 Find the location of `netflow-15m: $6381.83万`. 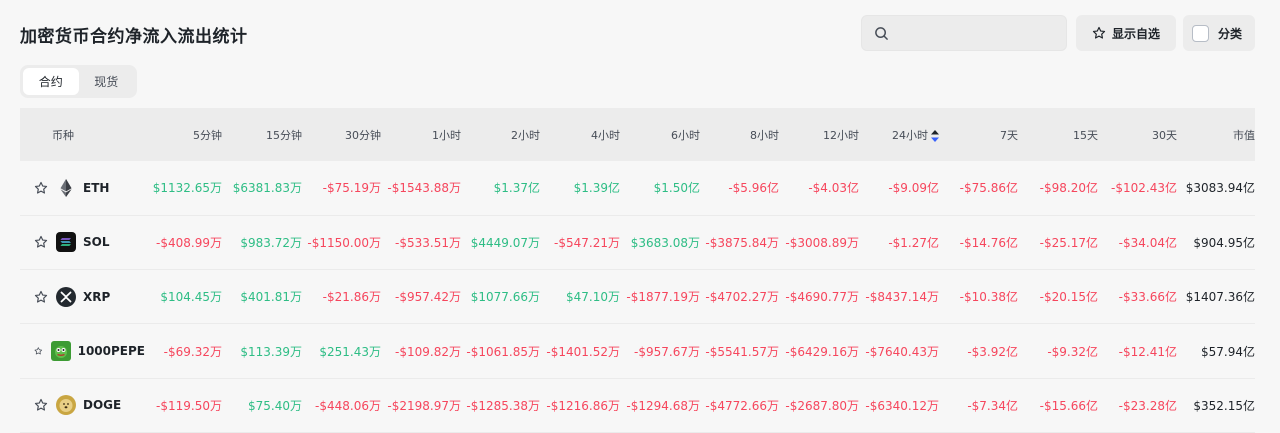

netflow-15m: $6381.83万 is located at coordinates (267, 188).